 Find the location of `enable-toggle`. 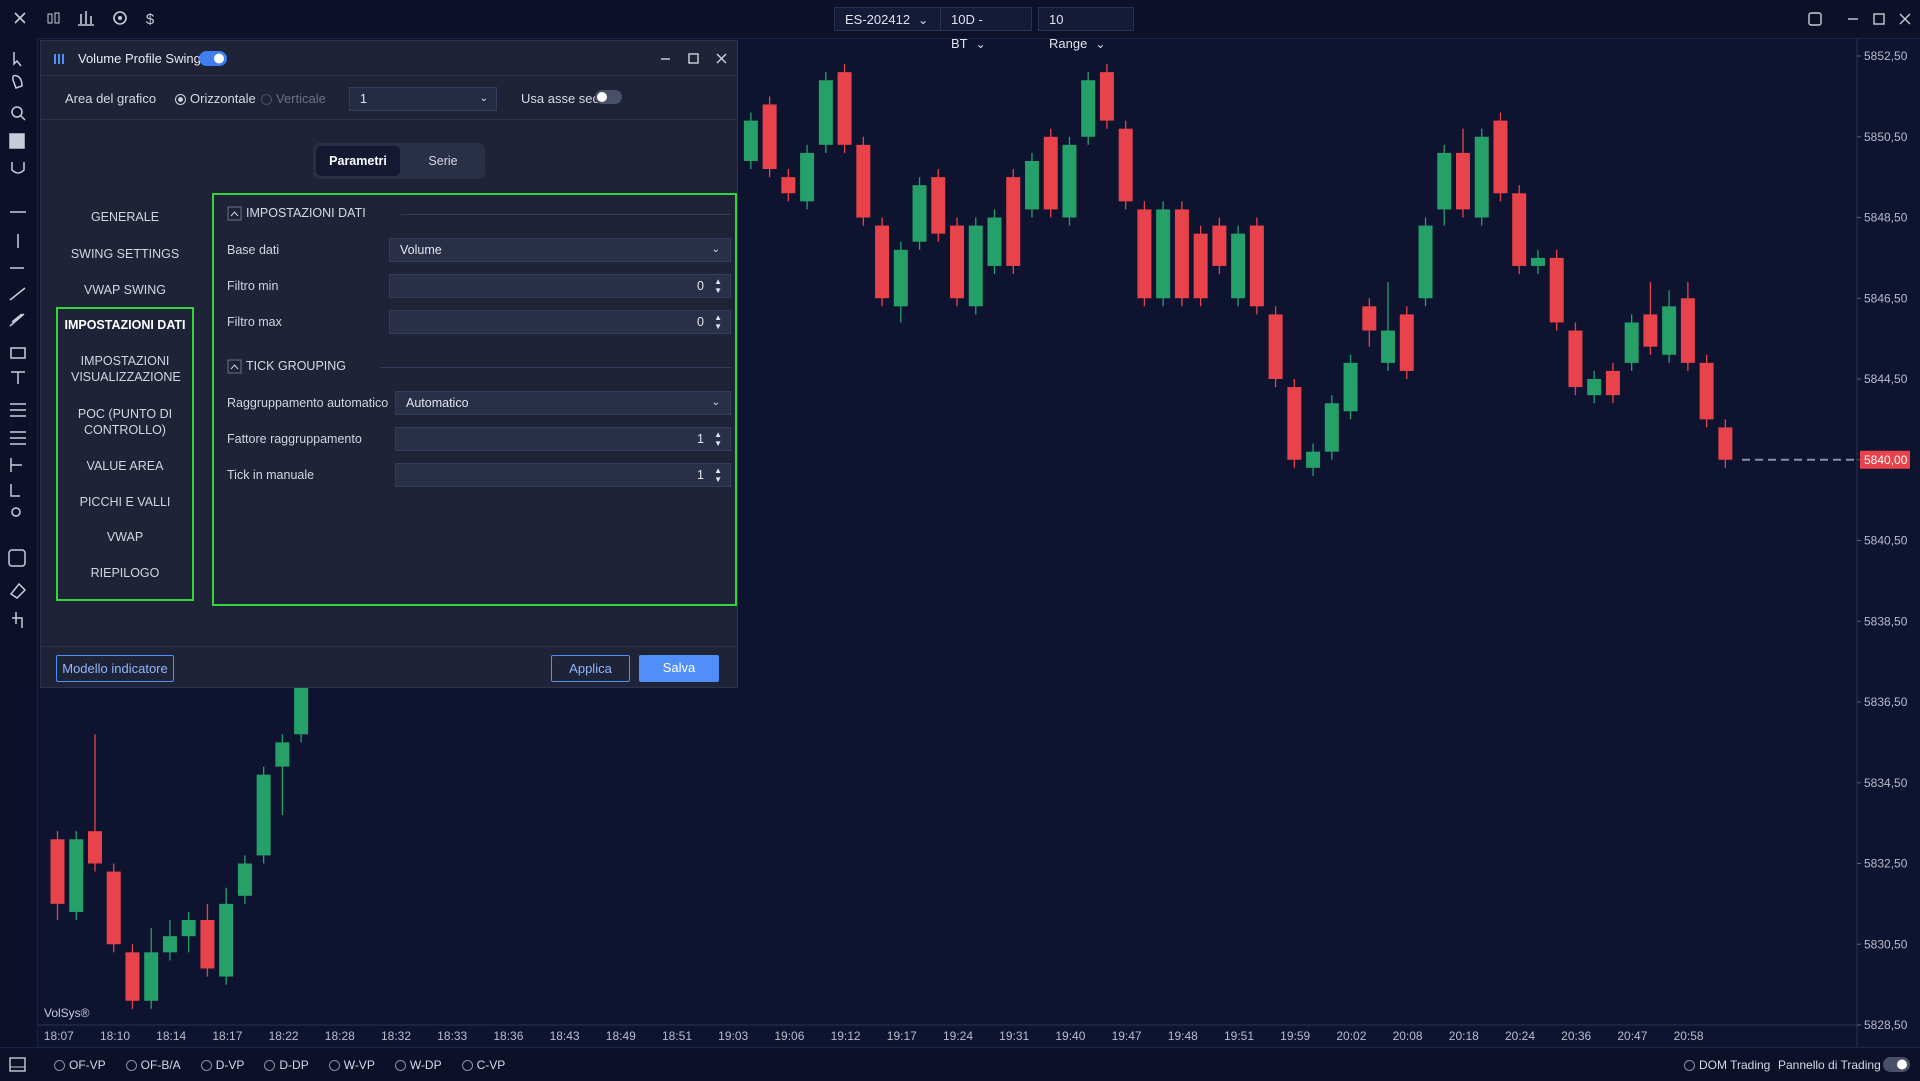

enable-toggle is located at coordinates (213, 59).